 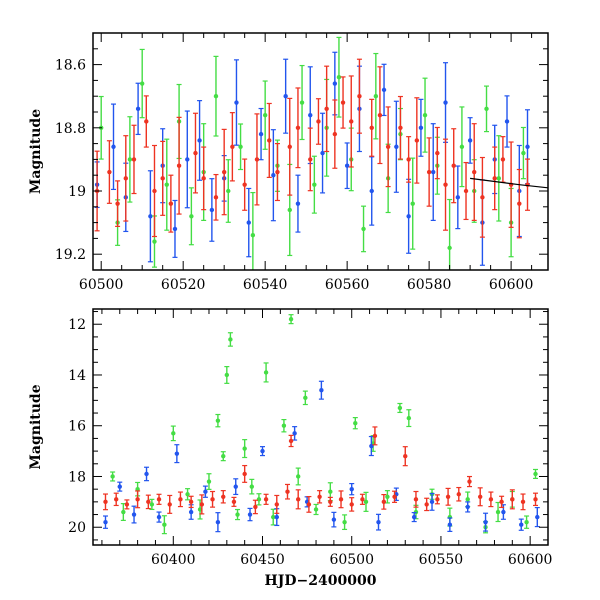 What do you see at coordinates (183, 285) in the screenshot?
I see `x-tick-label: 60520` at bounding box center [183, 285].